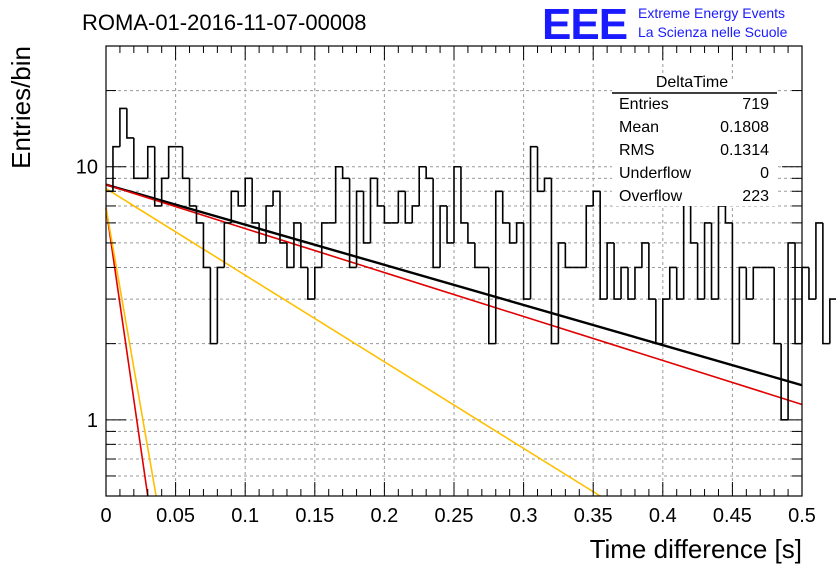  I want to click on stats-box-title: DeltaTime, so click(692, 82).